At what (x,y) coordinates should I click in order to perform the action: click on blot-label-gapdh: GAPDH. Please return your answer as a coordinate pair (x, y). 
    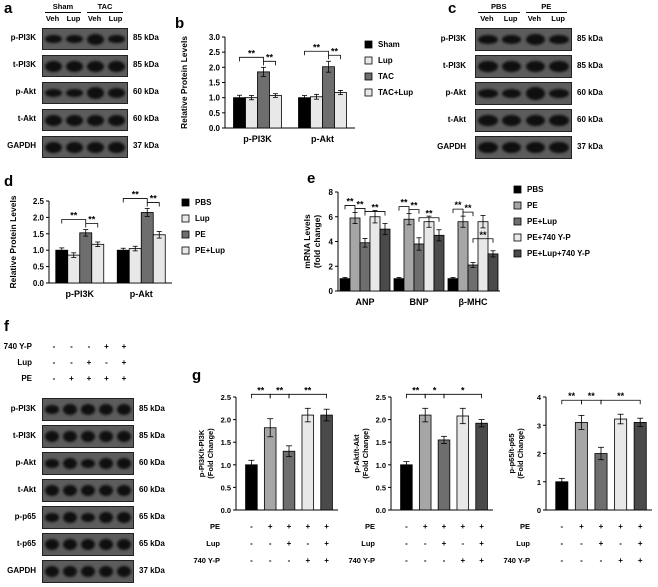
    Looking at the image, I should click on (21, 145).